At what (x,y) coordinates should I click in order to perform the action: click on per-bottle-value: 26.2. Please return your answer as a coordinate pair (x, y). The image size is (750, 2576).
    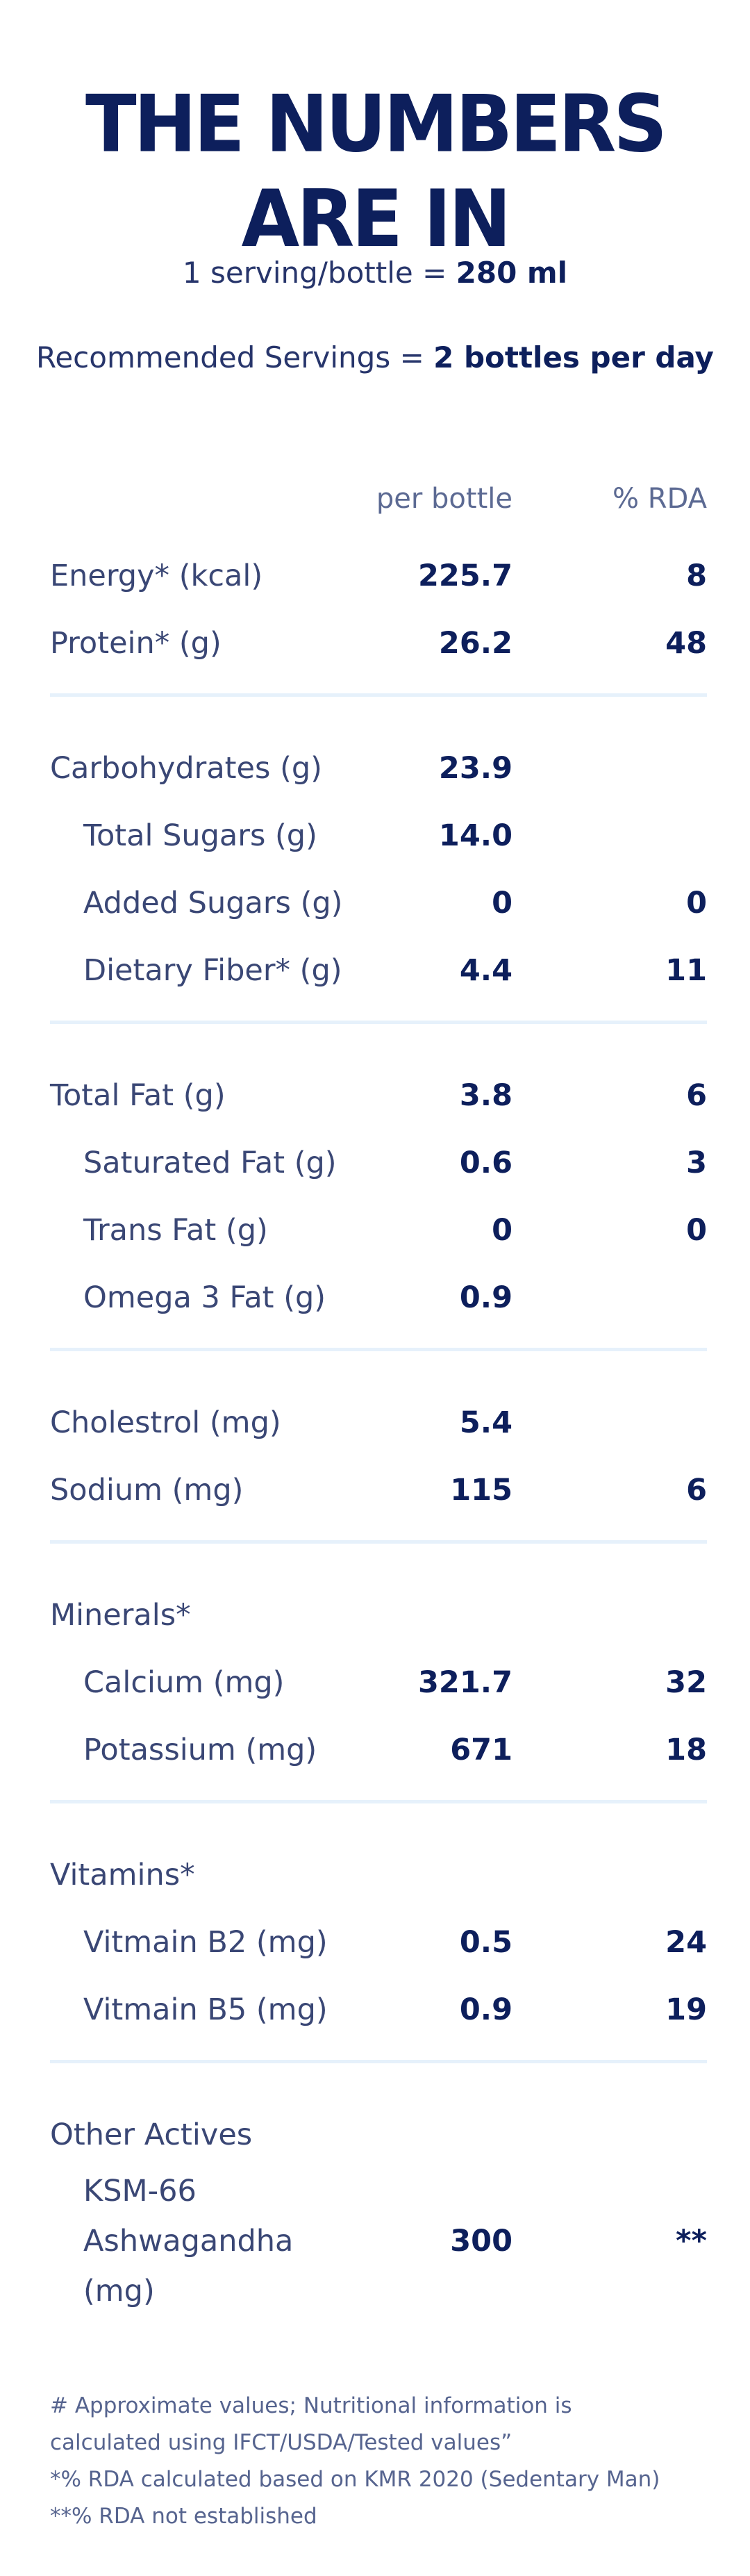
    Looking at the image, I should click on (475, 643).